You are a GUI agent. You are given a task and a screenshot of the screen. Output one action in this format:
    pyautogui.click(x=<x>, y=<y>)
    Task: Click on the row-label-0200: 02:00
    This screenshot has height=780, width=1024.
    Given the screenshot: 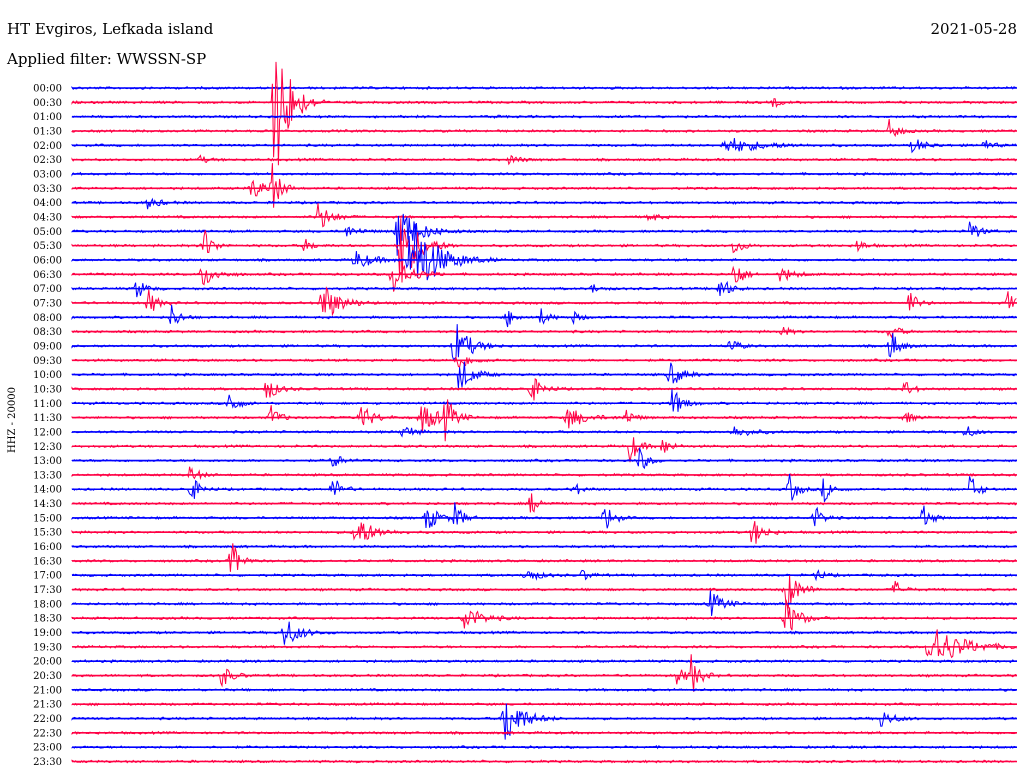 What is the action you would take?
    pyautogui.click(x=47, y=146)
    